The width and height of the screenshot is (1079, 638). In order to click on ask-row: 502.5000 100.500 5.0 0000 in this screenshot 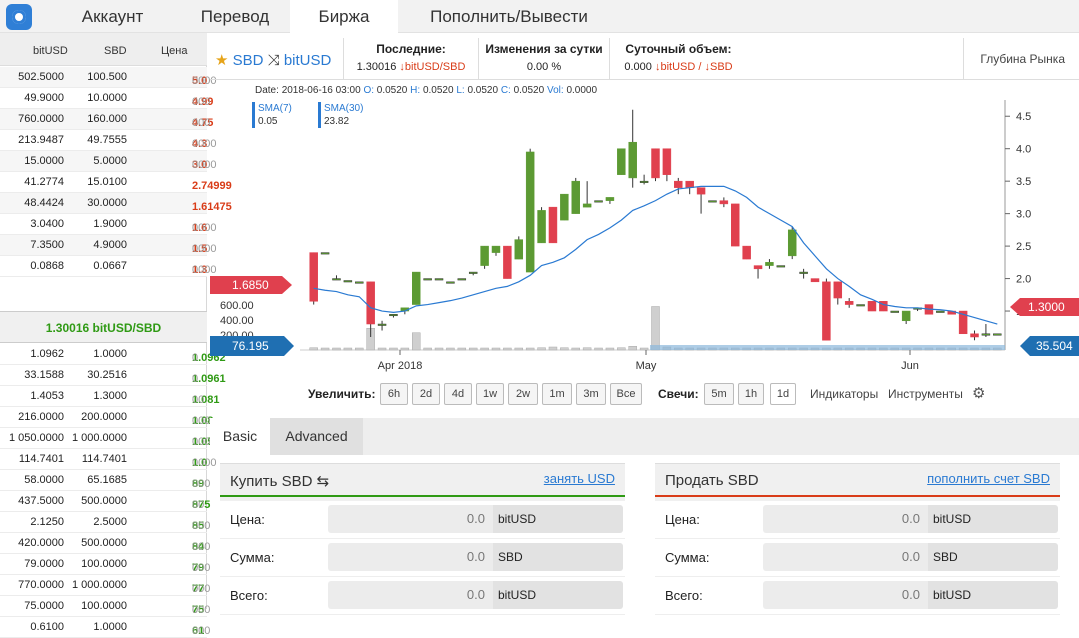, I will do `click(108, 77)`.